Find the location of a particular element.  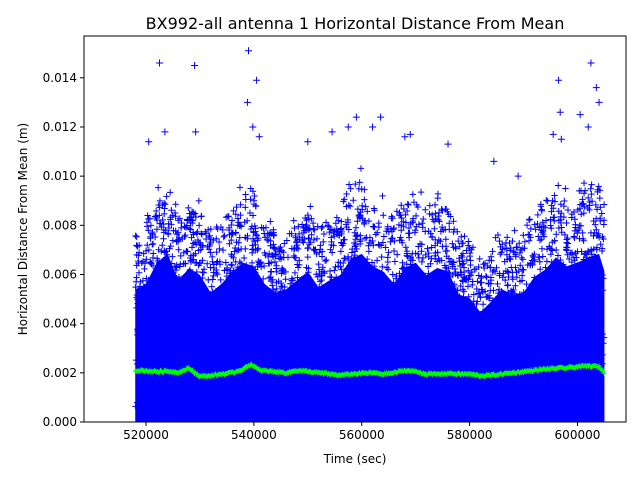

y-tick-label: 0.004 is located at coordinates (60, 324).